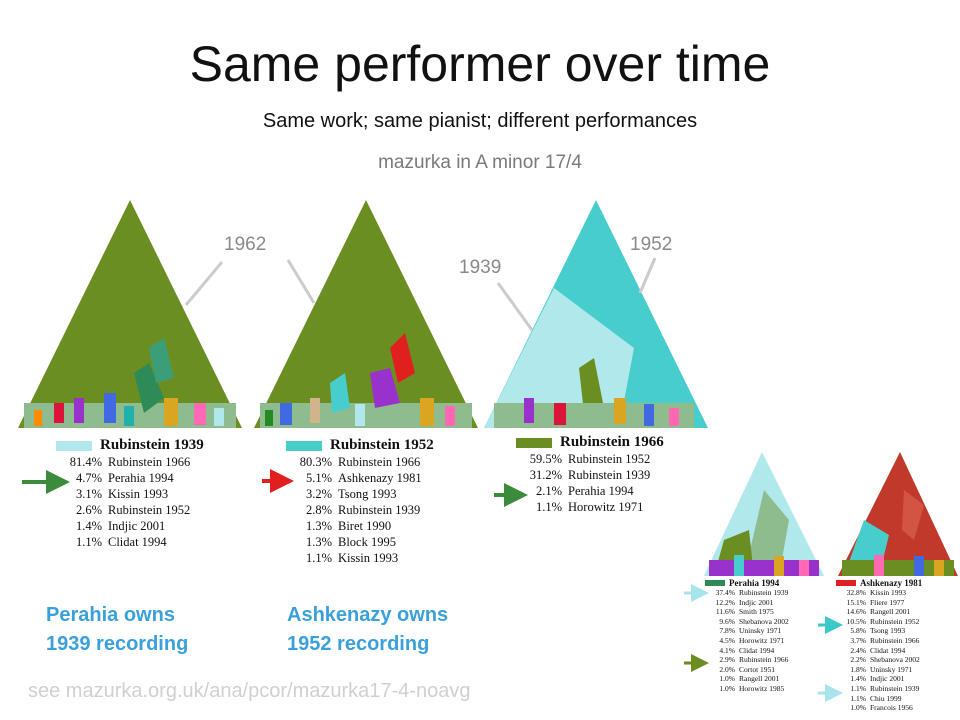  Describe the element at coordinates (130, 314) in the screenshot. I see `scape-plot-rubinstein-1939` at that location.